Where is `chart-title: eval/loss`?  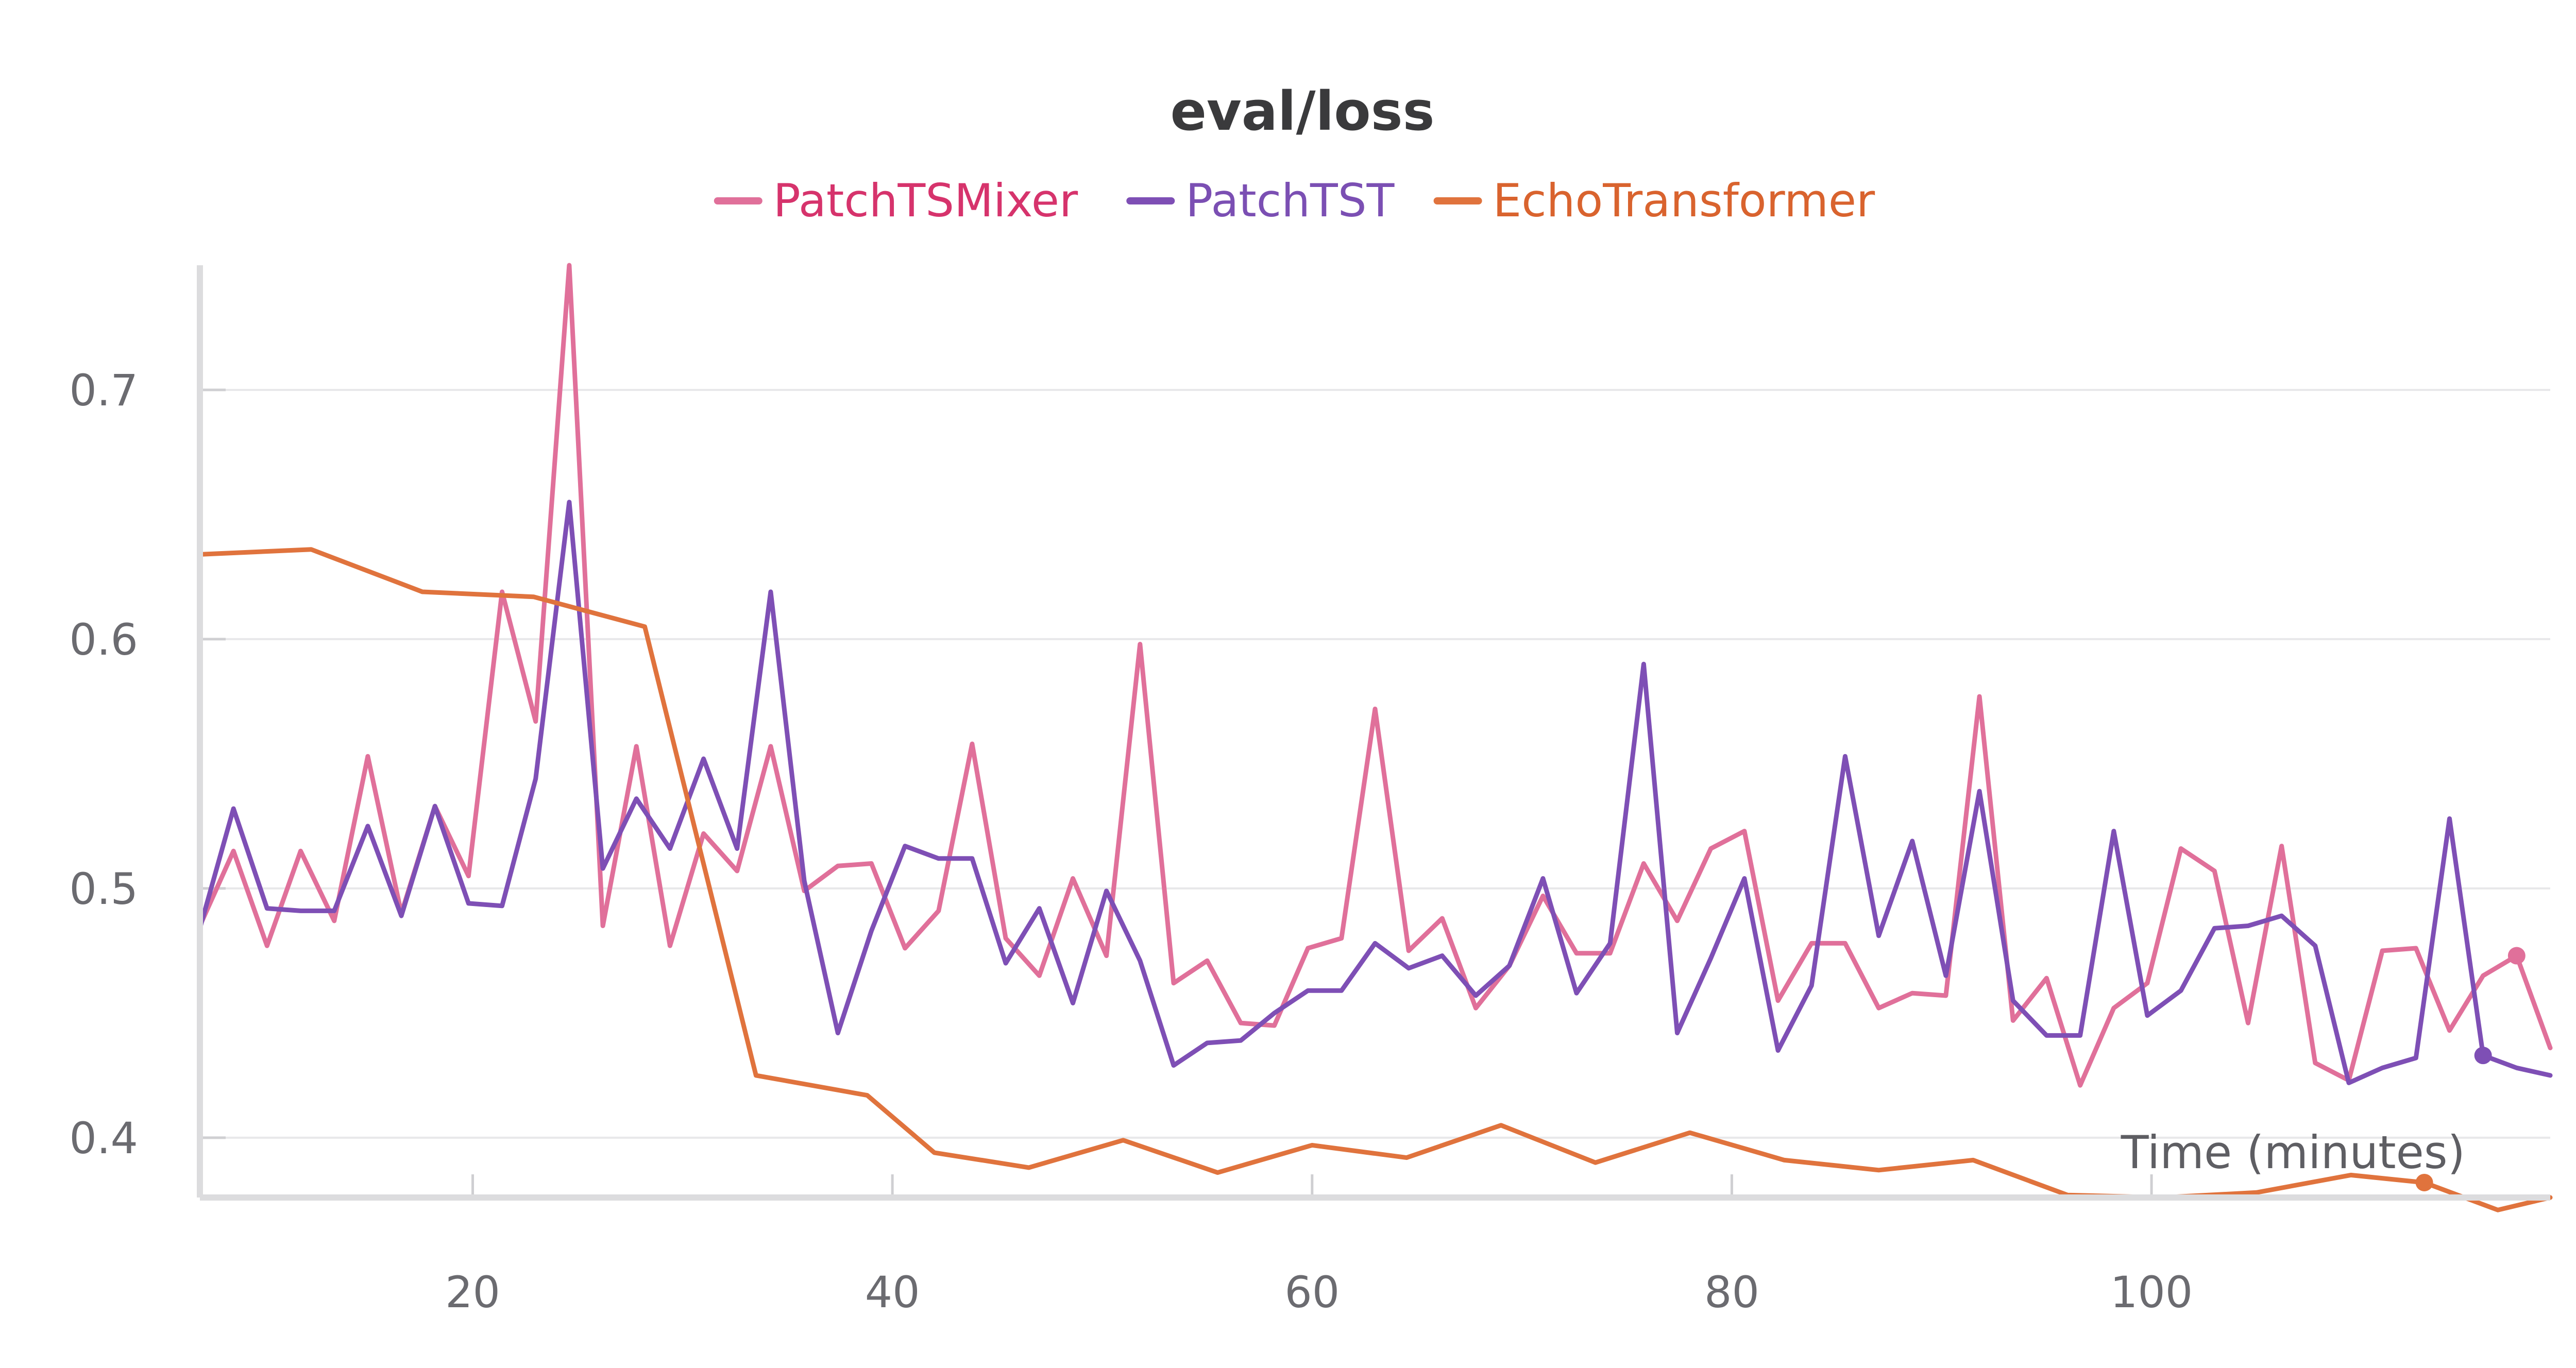
chart-title: eval/loss is located at coordinates (1302, 111).